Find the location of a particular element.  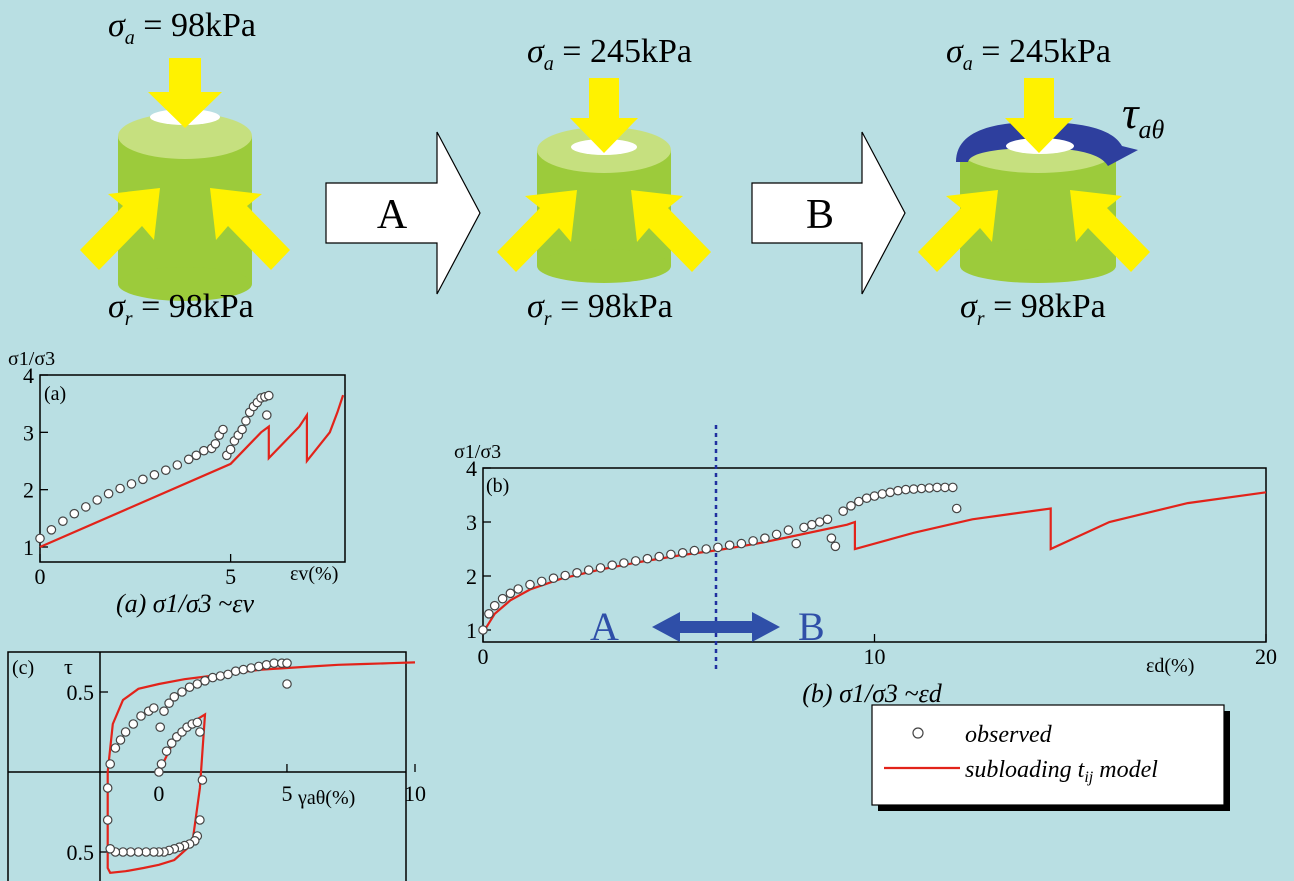

y-tick-label: 2 is located at coordinates (28, 490).